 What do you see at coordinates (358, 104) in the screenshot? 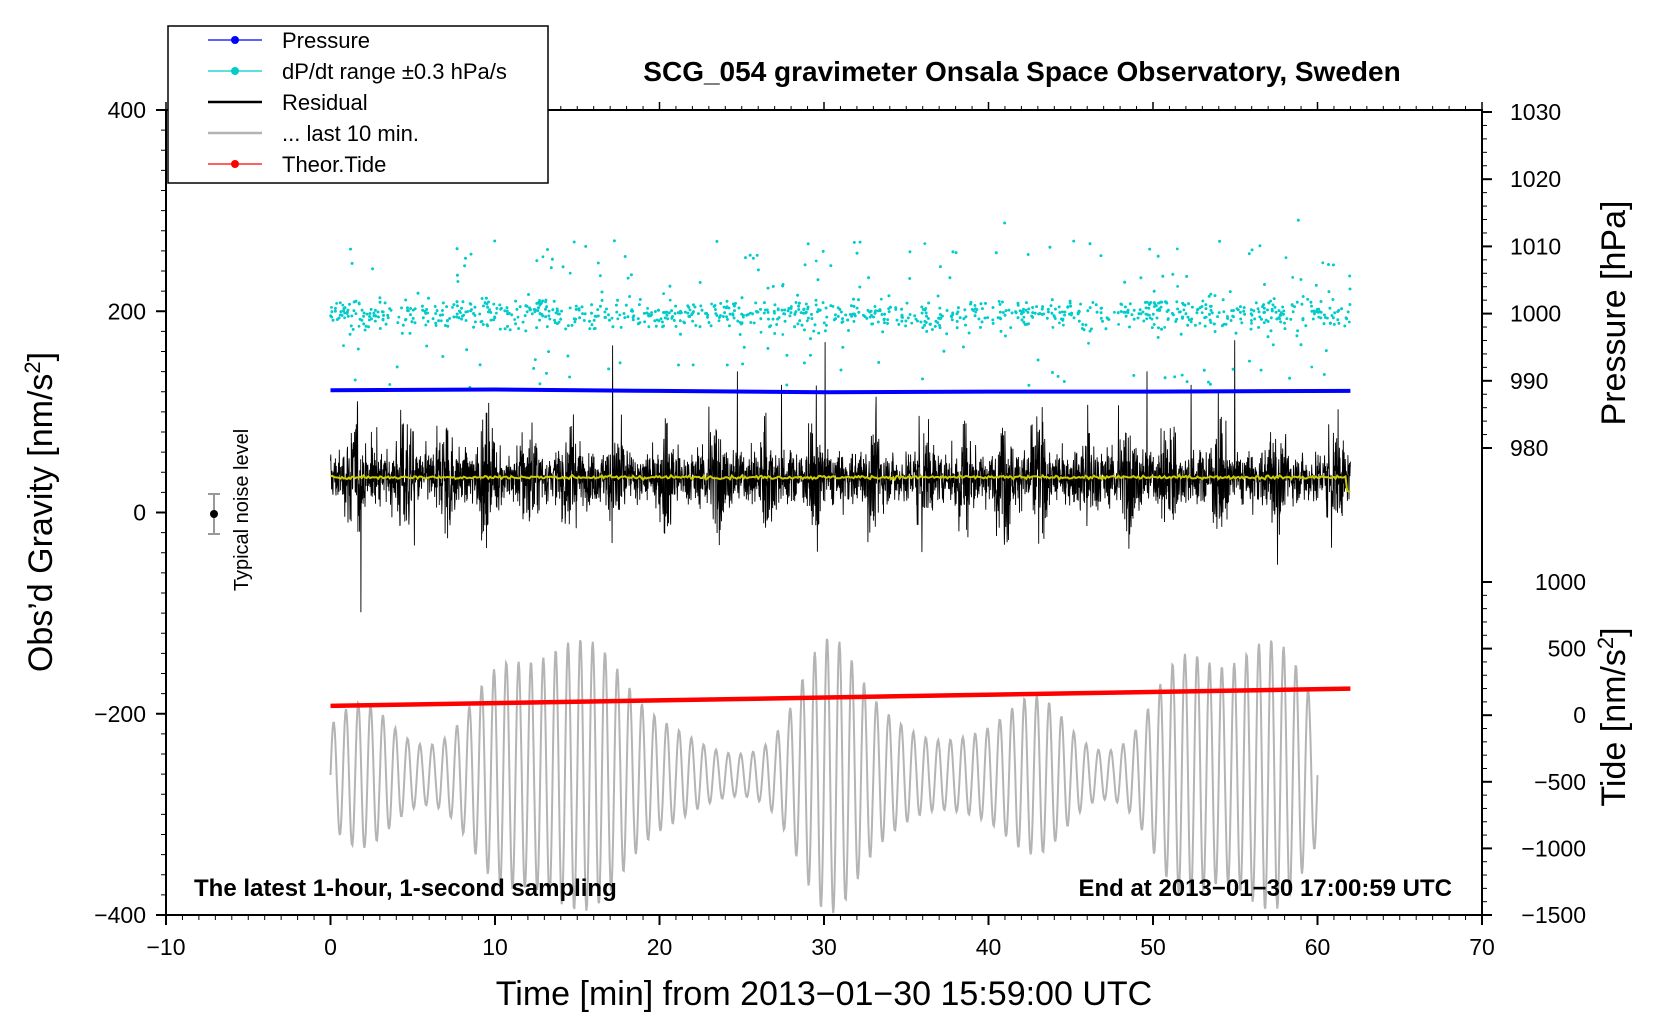
I see `legend-box` at bounding box center [358, 104].